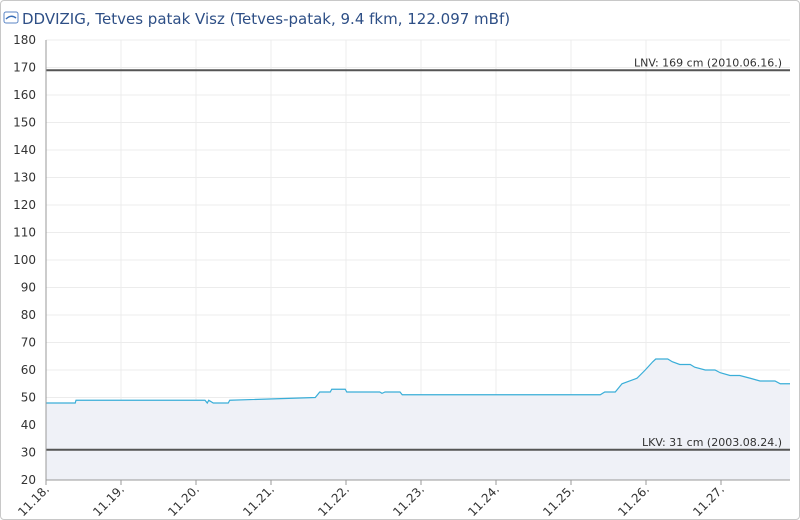 This screenshot has height=520, width=800. I want to click on y-tick-label: 80, so click(28, 315).